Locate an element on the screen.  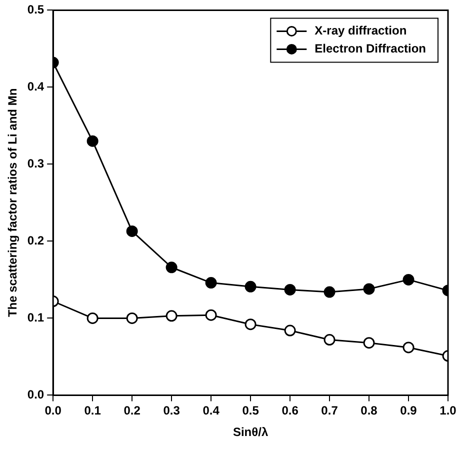
x-tick-label: 0.3 is located at coordinates (171, 411).